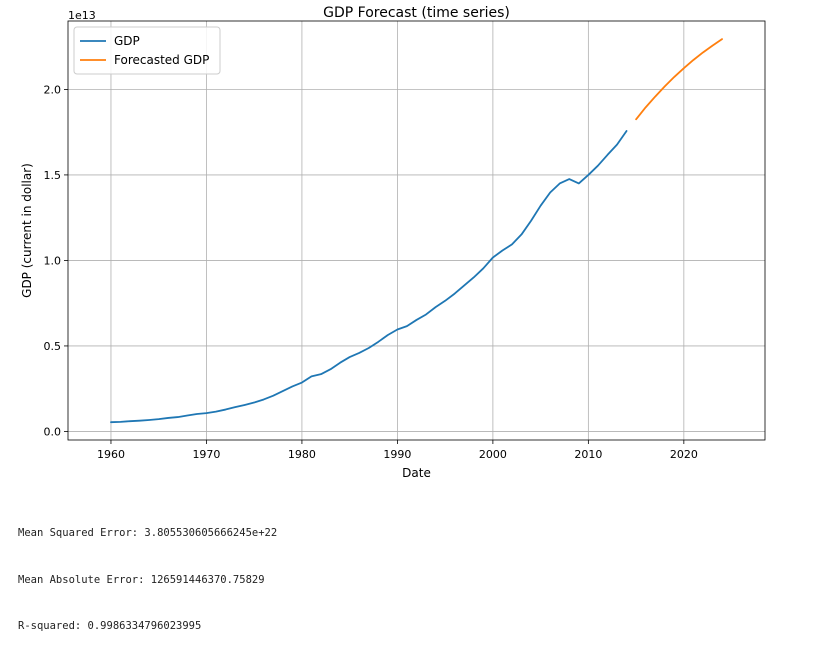 The width and height of the screenshot is (836, 650). Describe the element at coordinates (111, 454) in the screenshot. I see `x-tick-label: 1960` at that location.